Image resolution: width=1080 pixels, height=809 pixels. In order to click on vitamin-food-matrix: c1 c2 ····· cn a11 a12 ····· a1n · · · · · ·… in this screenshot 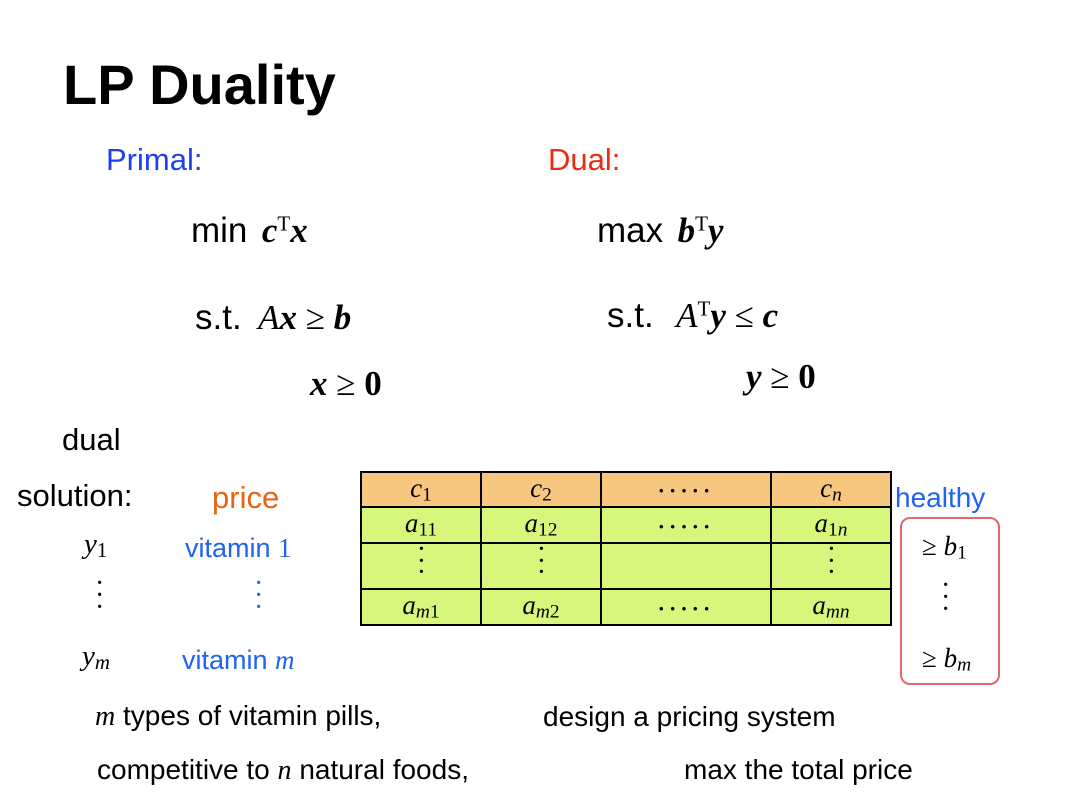, I will do `click(626, 548)`.